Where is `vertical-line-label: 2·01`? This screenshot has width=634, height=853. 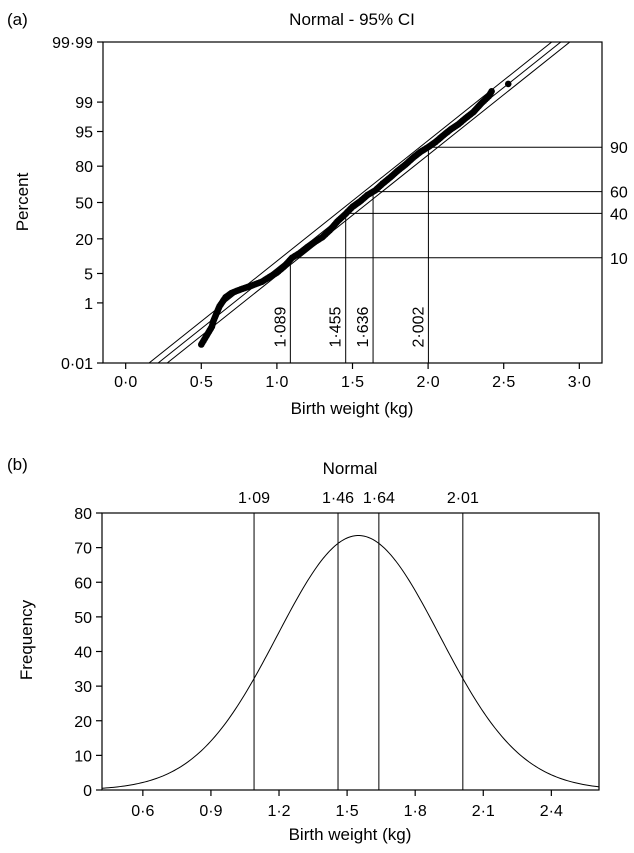
vertical-line-label: 2·01 is located at coordinates (463, 498).